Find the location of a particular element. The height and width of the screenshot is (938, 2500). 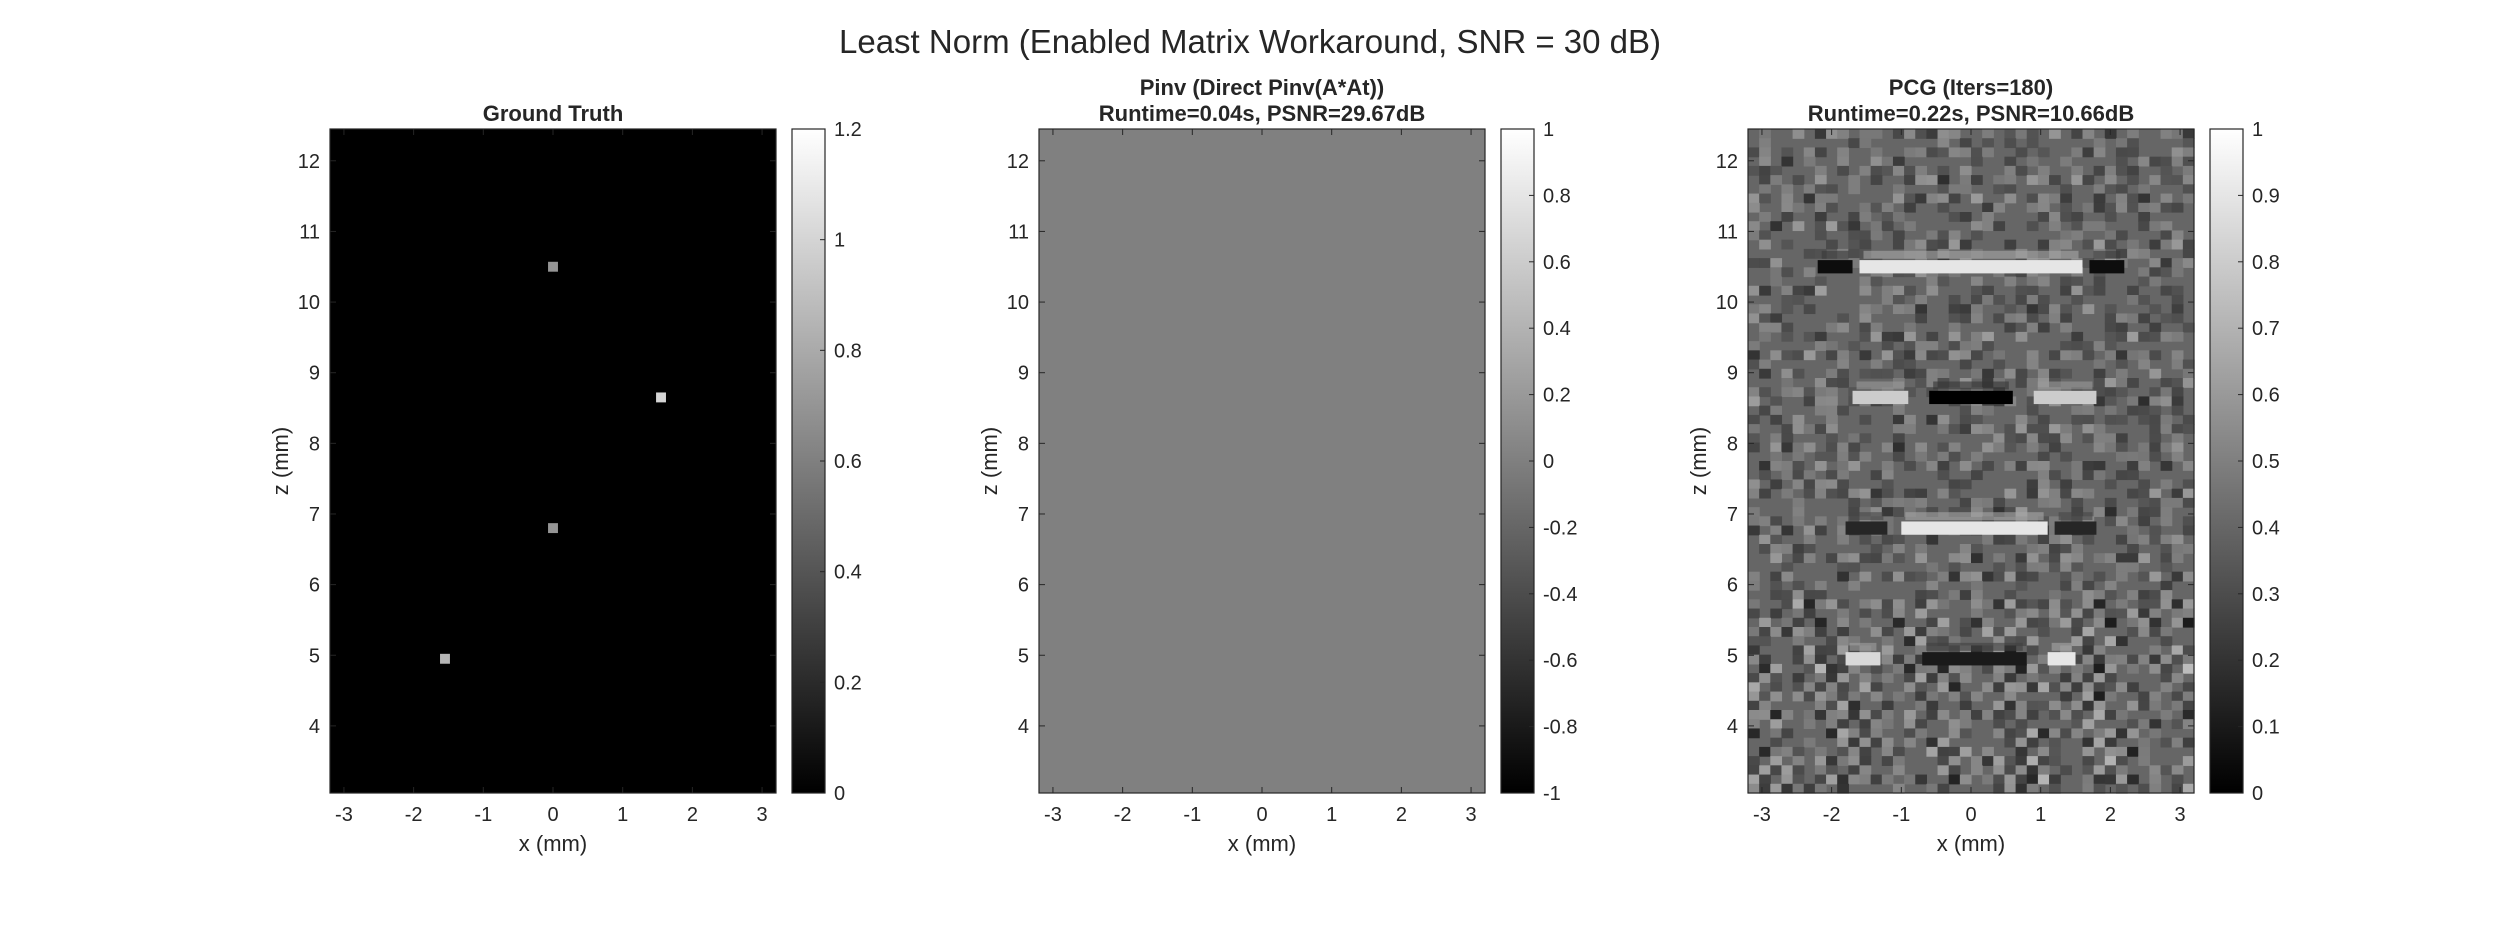

x-tick-label: 3 is located at coordinates (1471, 815).